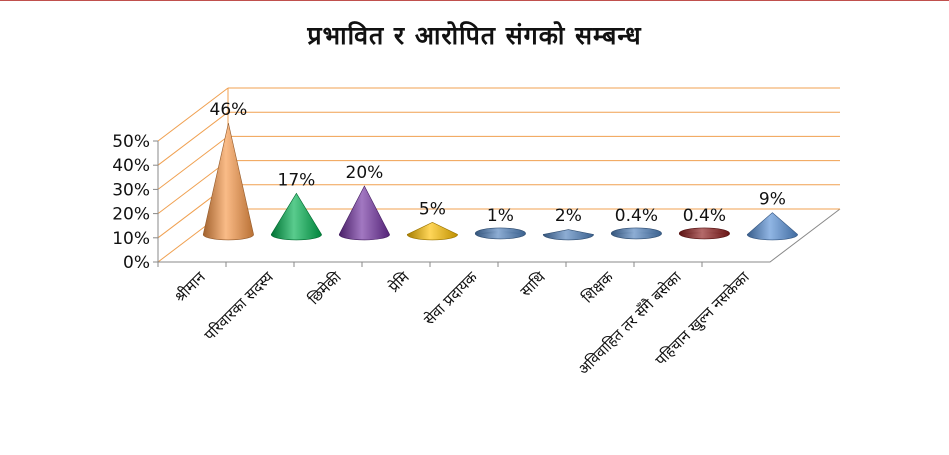  What do you see at coordinates (597, 287) in the screenshot?
I see `category-label: शिक्षक` at bounding box center [597, 287].